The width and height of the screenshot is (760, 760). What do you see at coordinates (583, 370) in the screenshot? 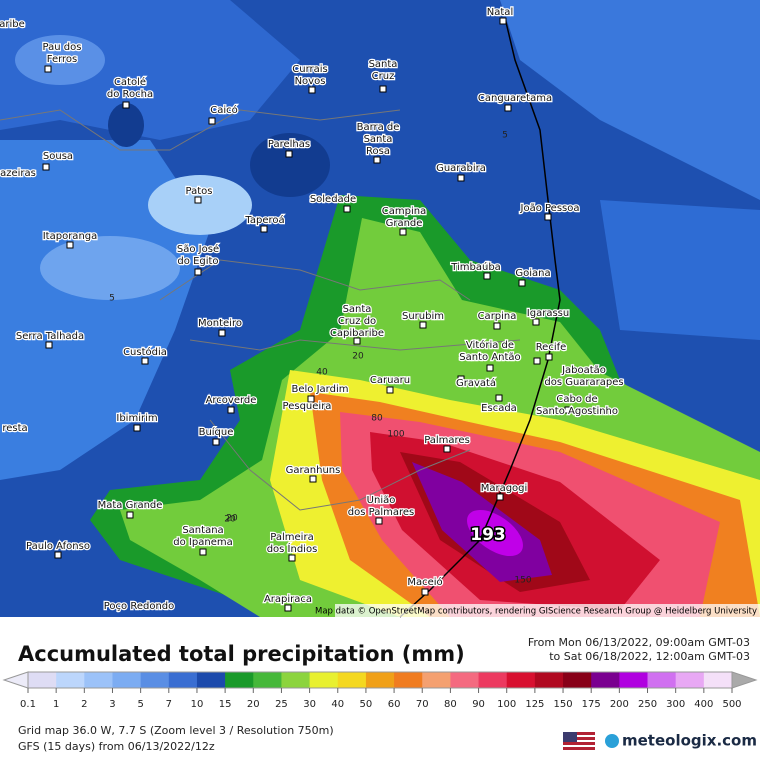
I see `place-label: Jaboatão` at bounding box center [583, 370].